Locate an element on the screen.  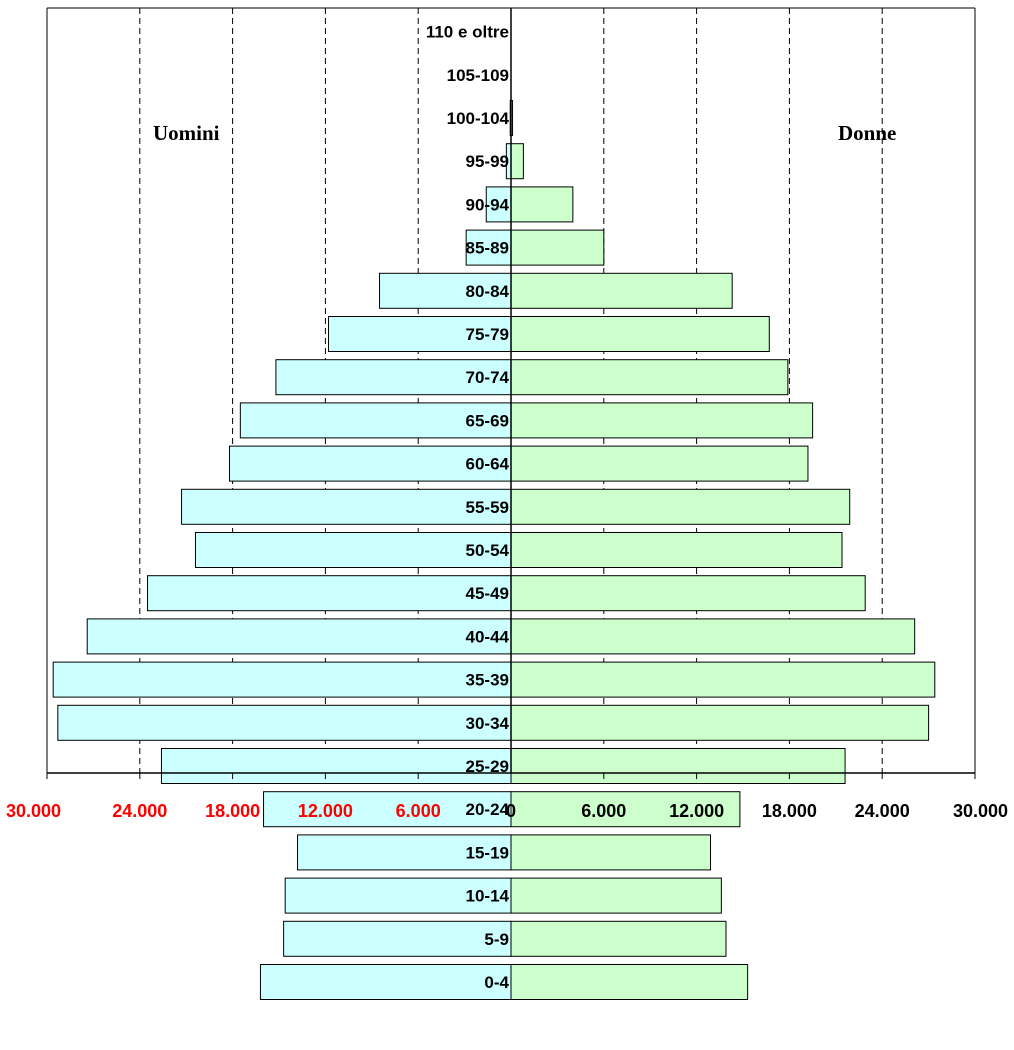
category-label-5-9: 5-9 is located at coordinates (496, 939).